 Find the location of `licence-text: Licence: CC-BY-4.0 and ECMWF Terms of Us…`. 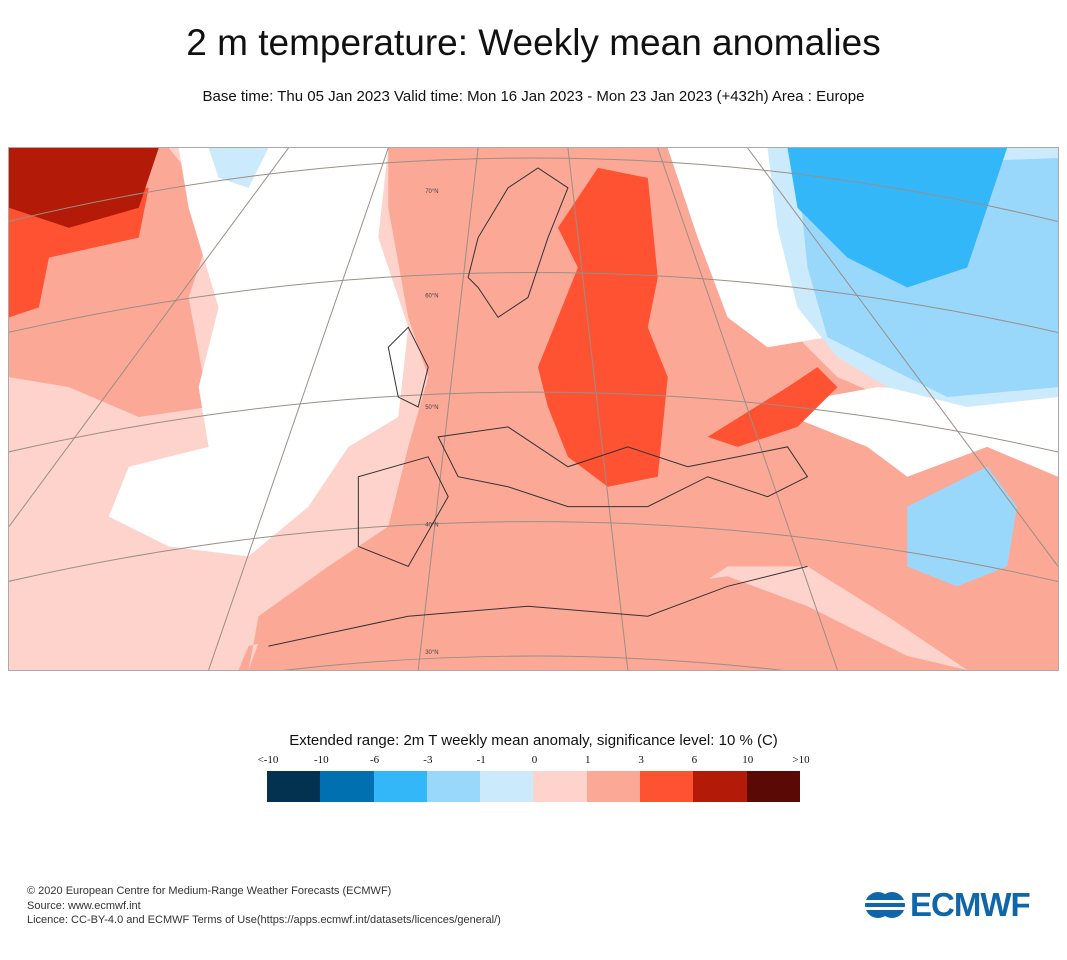

licence-text: Licence: CC-BY-4.0 and ECMWF Terms of Us… is located at coordinates (264, 920).